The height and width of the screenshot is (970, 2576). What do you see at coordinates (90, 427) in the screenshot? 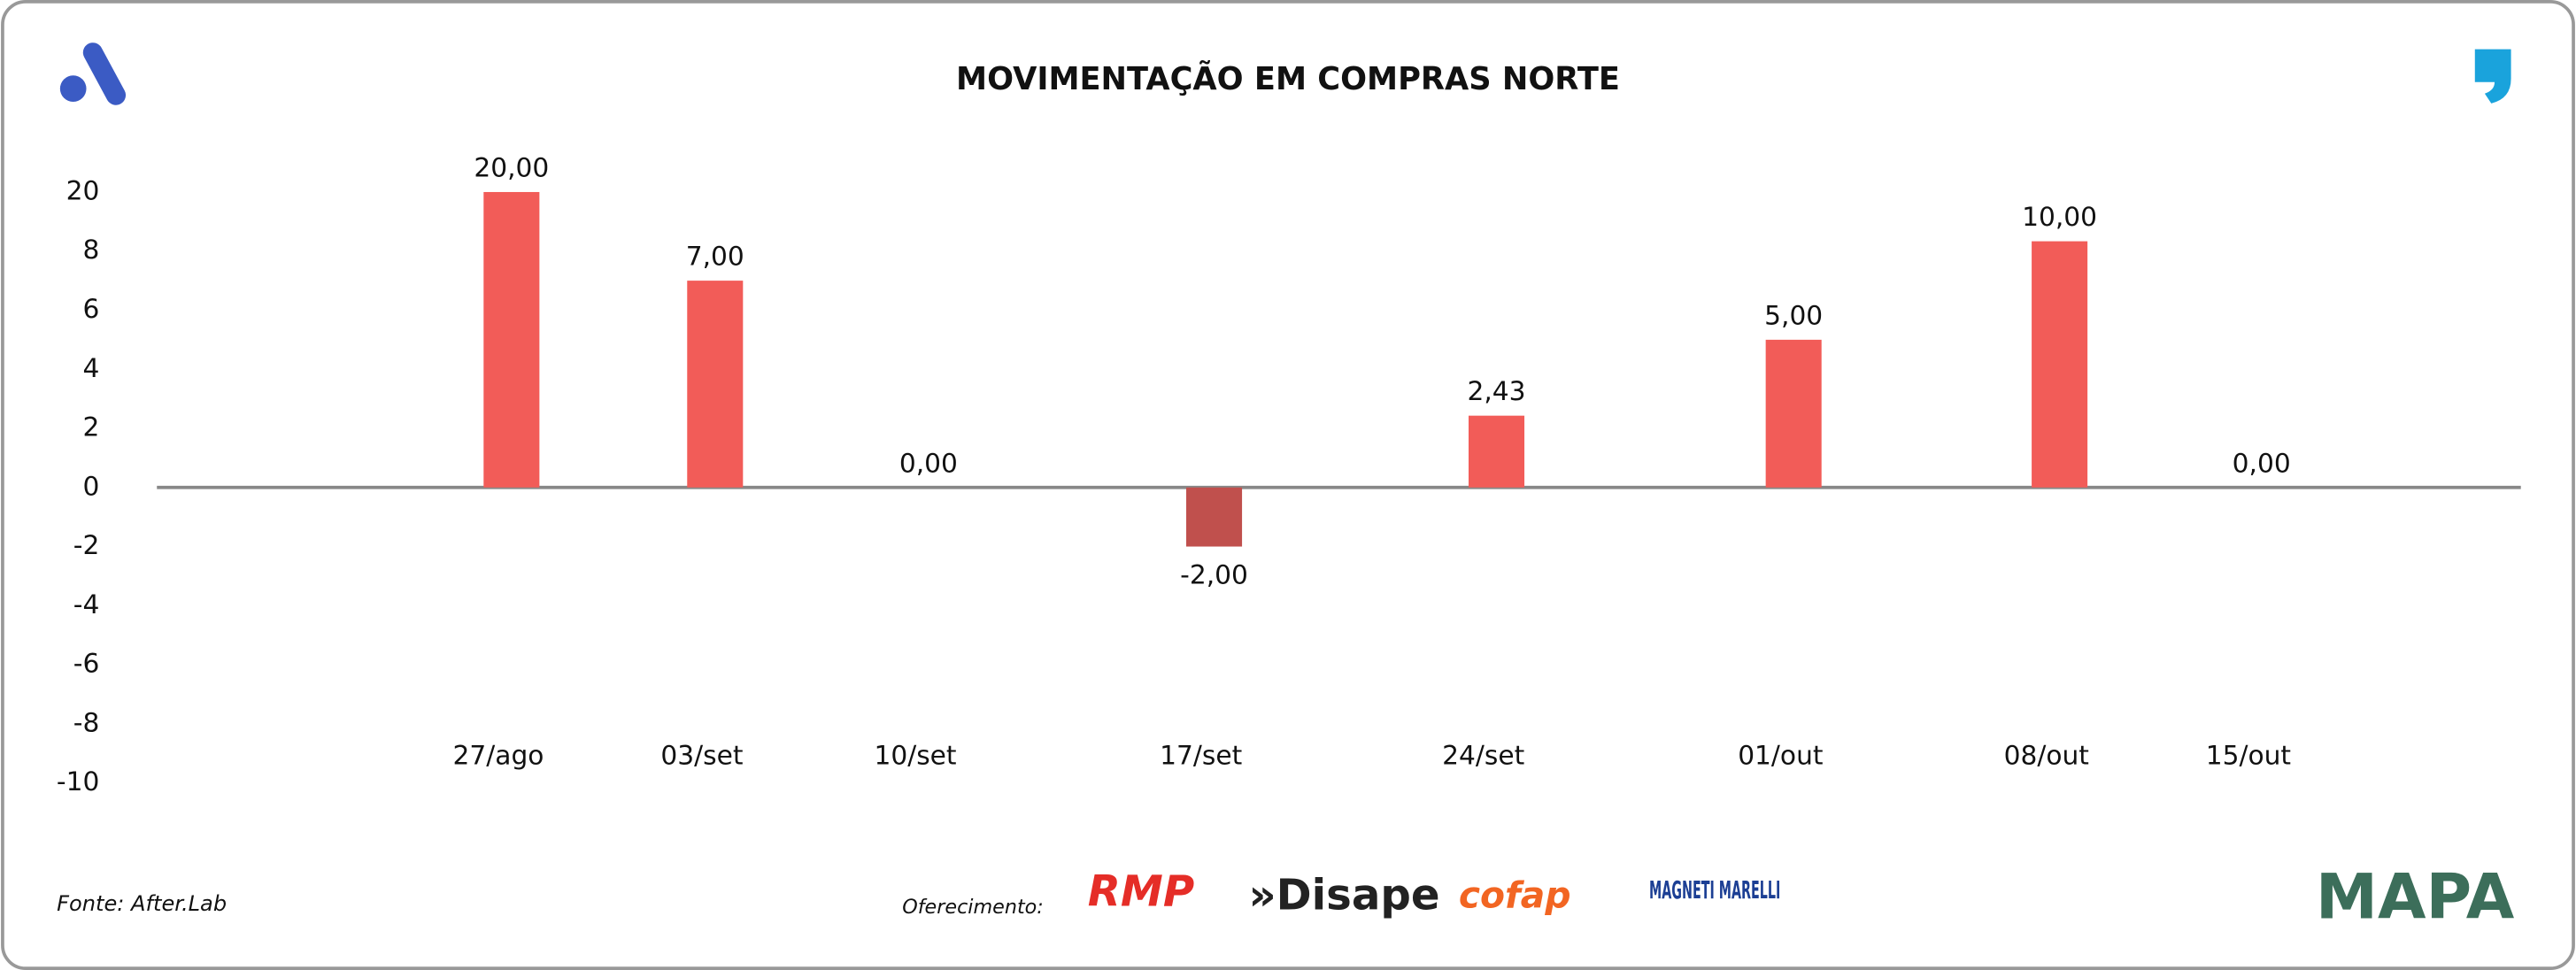
I see `y-tick-label: 2` at bounding box center [90, 427].